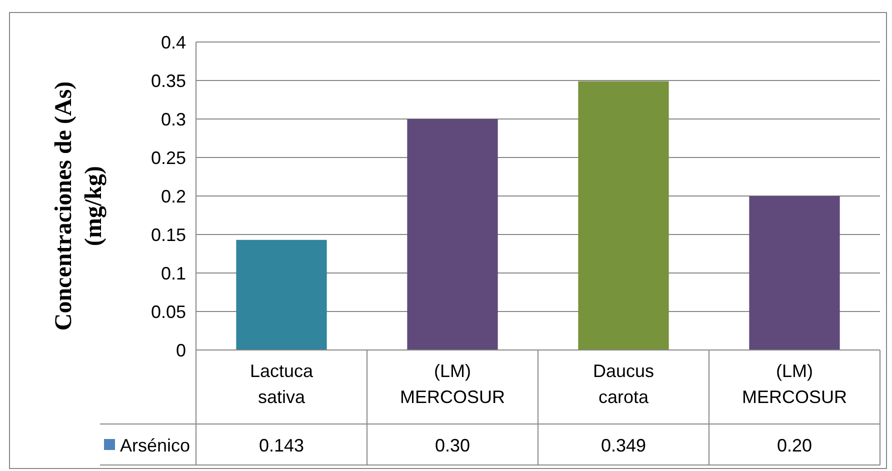  Describe the element at coordinates (173, 42) in the screenshot. I see `y-tick-label: 0.4` at that location.